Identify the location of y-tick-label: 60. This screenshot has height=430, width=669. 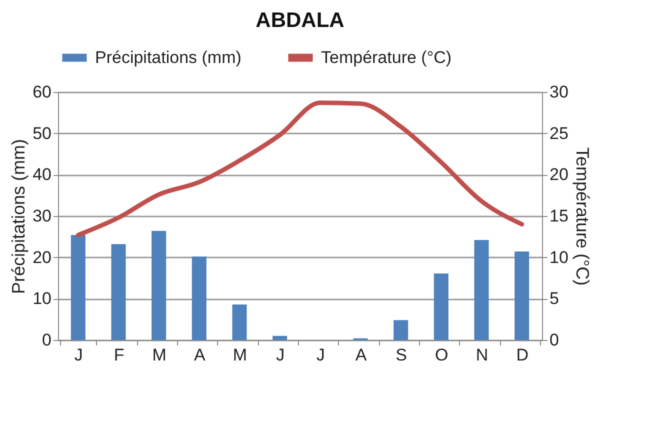
(42, 92).